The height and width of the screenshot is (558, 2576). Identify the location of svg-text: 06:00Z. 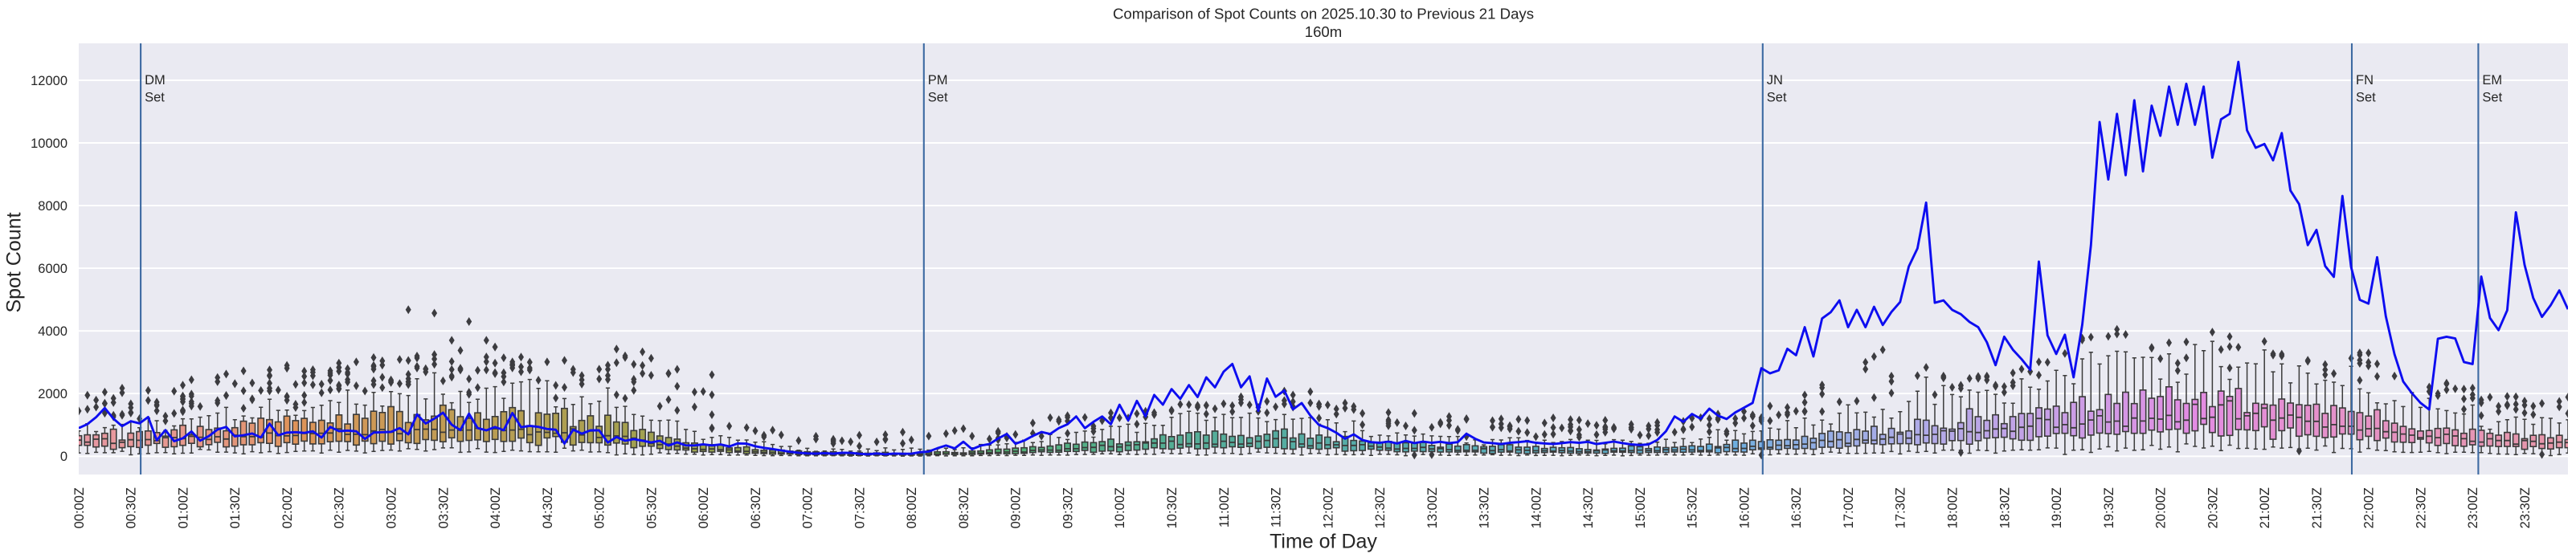
(704, 507).